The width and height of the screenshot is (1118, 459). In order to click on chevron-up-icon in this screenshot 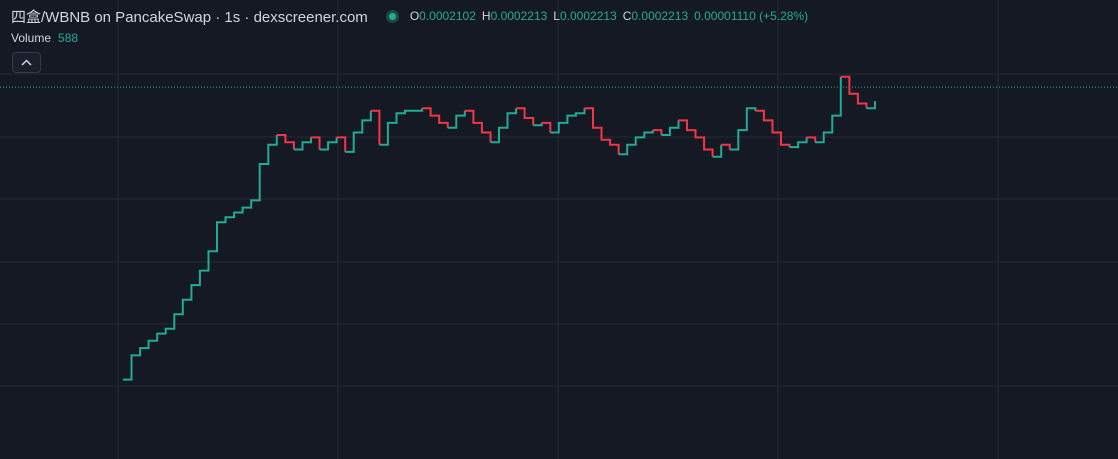, I will do `click(26, 62)`.